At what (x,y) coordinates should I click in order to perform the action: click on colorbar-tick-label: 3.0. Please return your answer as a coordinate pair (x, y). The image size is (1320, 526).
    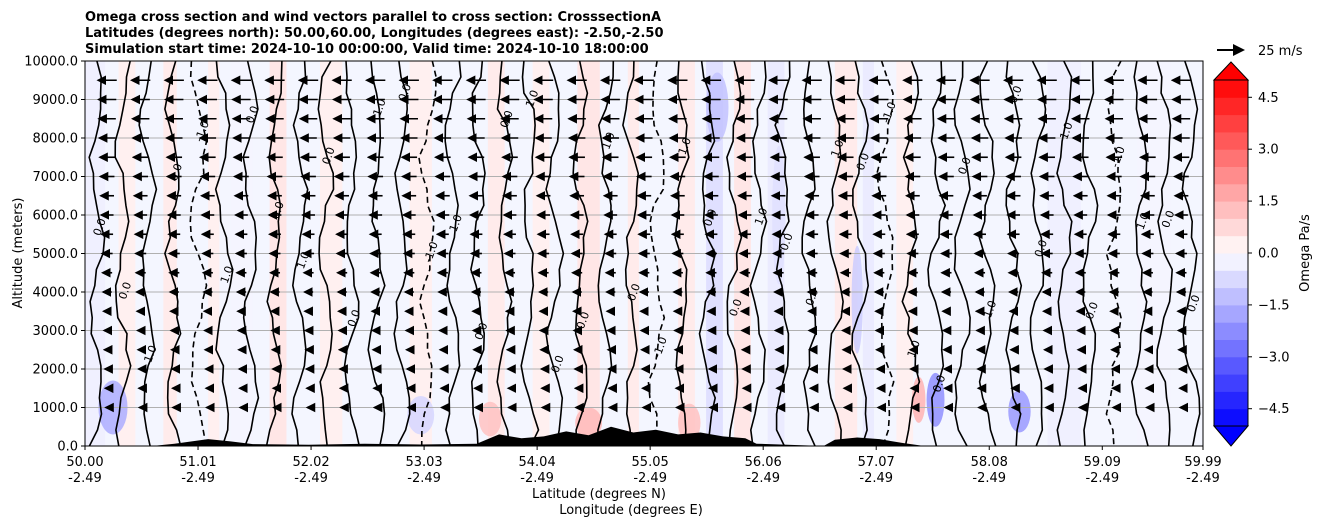
    Looking at the image, I should click on (1268, 150).